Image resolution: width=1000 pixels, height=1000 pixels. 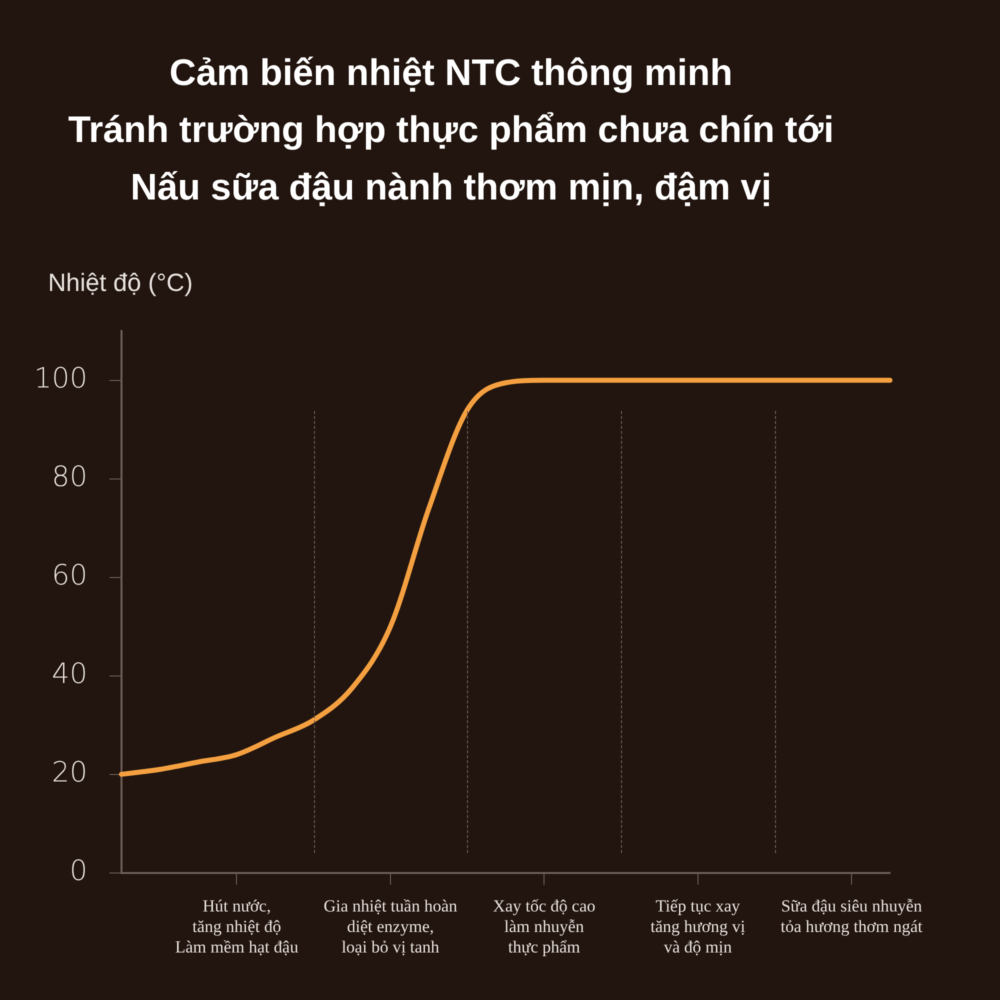 I want to click on y-tick-label: 20, so click(x=70, y=772).